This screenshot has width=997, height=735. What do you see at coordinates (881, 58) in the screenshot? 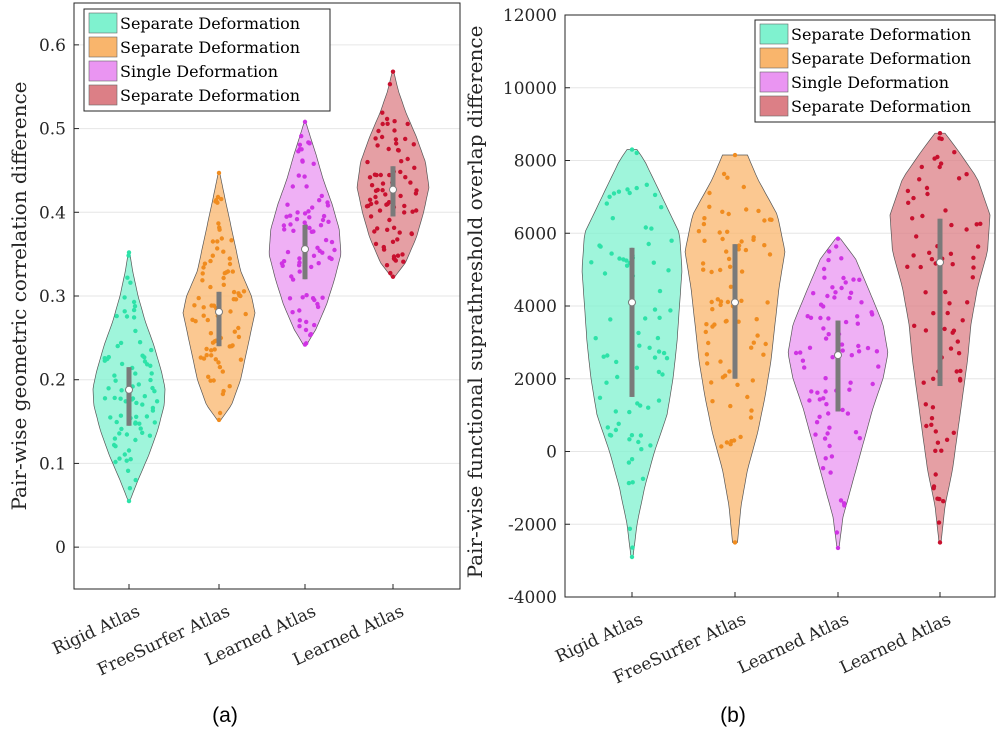
I see `legend-label: Separate Deformation` at bounding box center [881, 58].